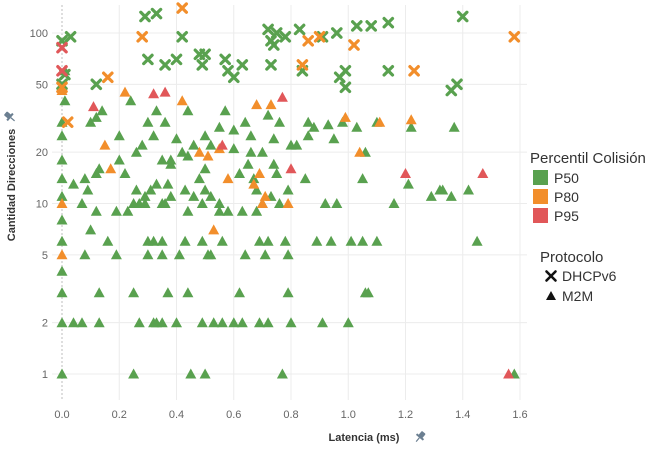 The width and height of the screenshot is (667, 449). Describe the element at coordinates (62, 47) in the screenshot. I see `point-dhcpv6-p95` at that location.